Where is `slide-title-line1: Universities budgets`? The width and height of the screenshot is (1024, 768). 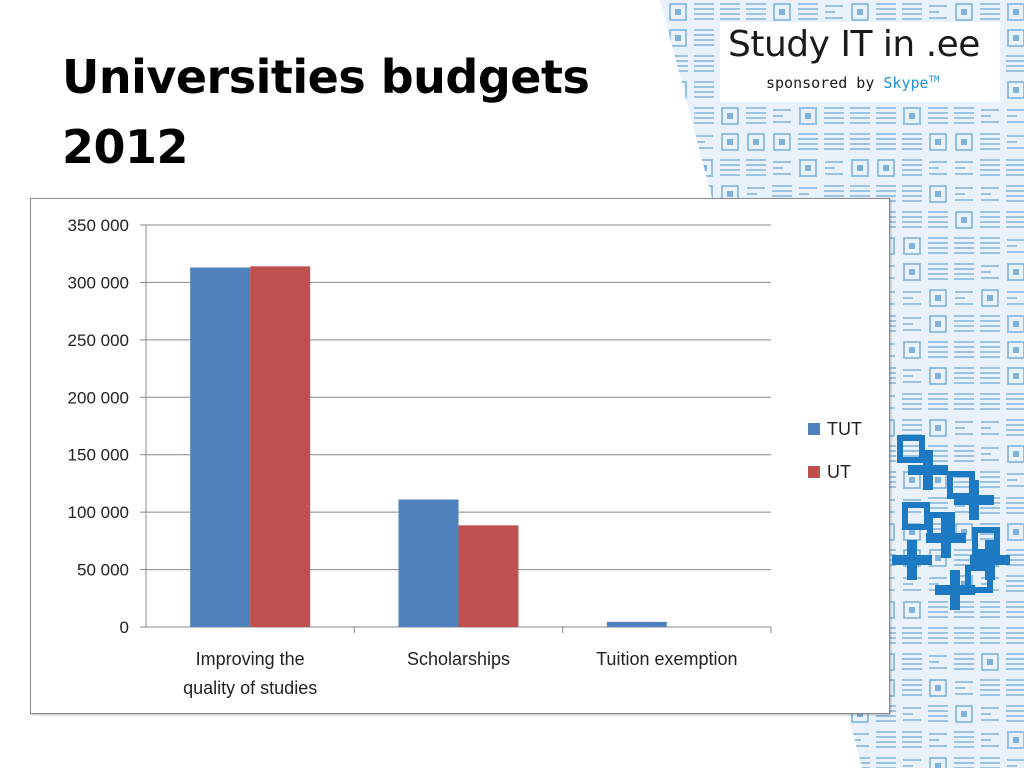
slide-title-line1: Universities budgets is located at coordinates (326, 77).